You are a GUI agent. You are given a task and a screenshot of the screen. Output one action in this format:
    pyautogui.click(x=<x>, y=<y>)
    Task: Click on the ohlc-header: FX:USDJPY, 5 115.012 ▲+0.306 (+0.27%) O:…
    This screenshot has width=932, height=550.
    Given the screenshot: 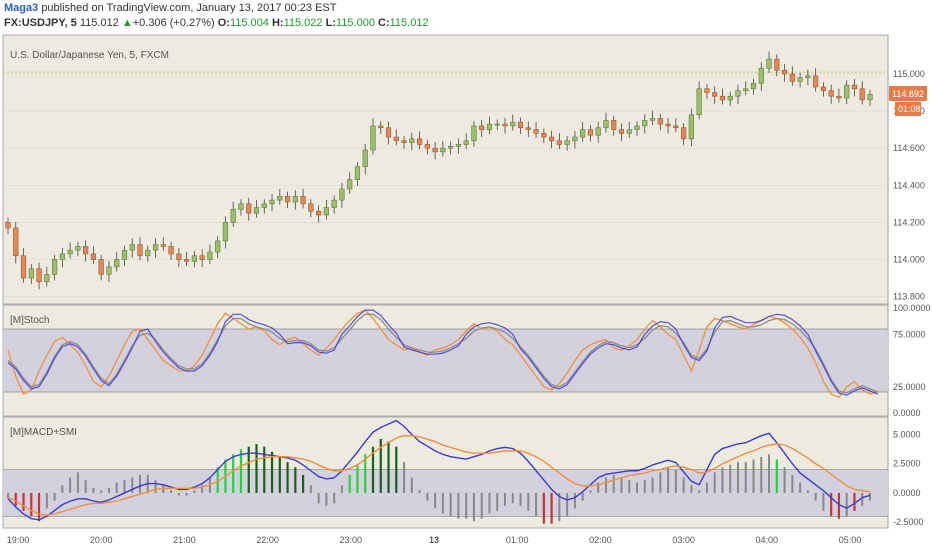 What is the action you would take?
    pyautogui.click(x=216, y=23)
    